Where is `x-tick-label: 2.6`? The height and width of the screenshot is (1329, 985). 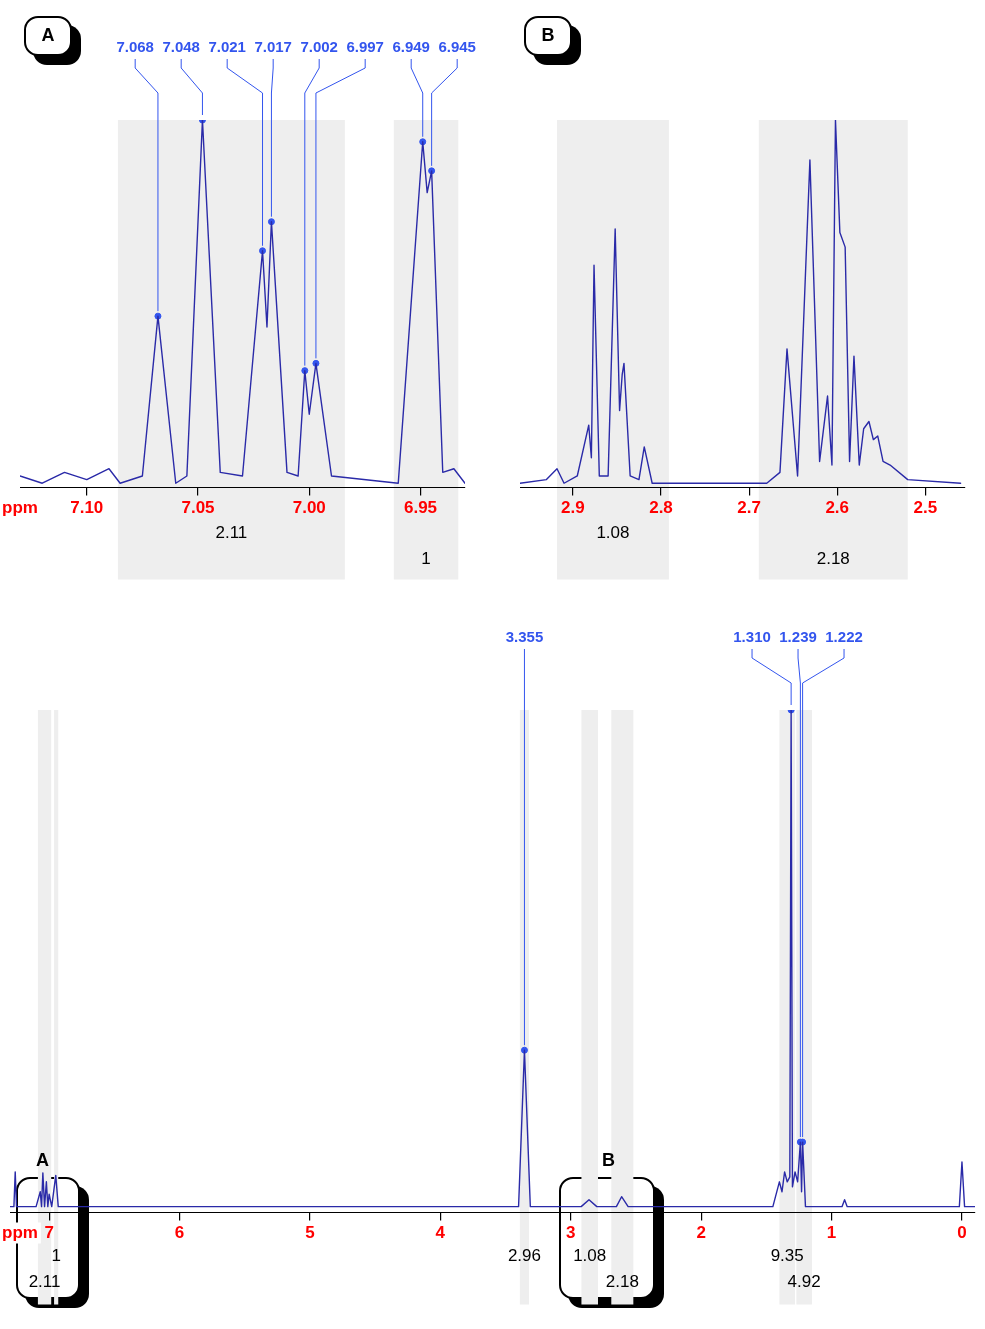
x-tick-label: 2.6 is located at coordinates (837, 508).